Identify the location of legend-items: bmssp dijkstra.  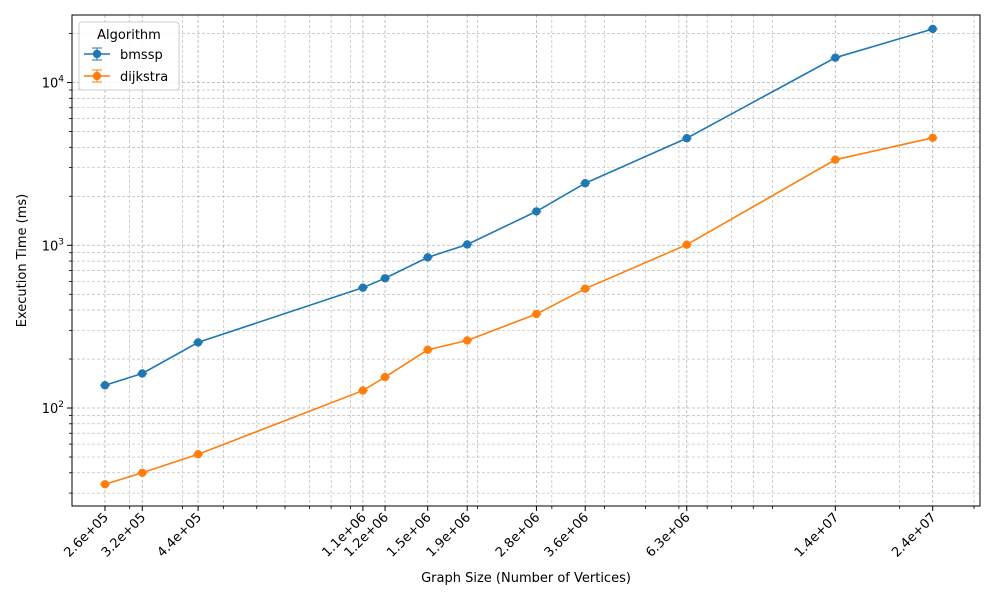
(126, 66).